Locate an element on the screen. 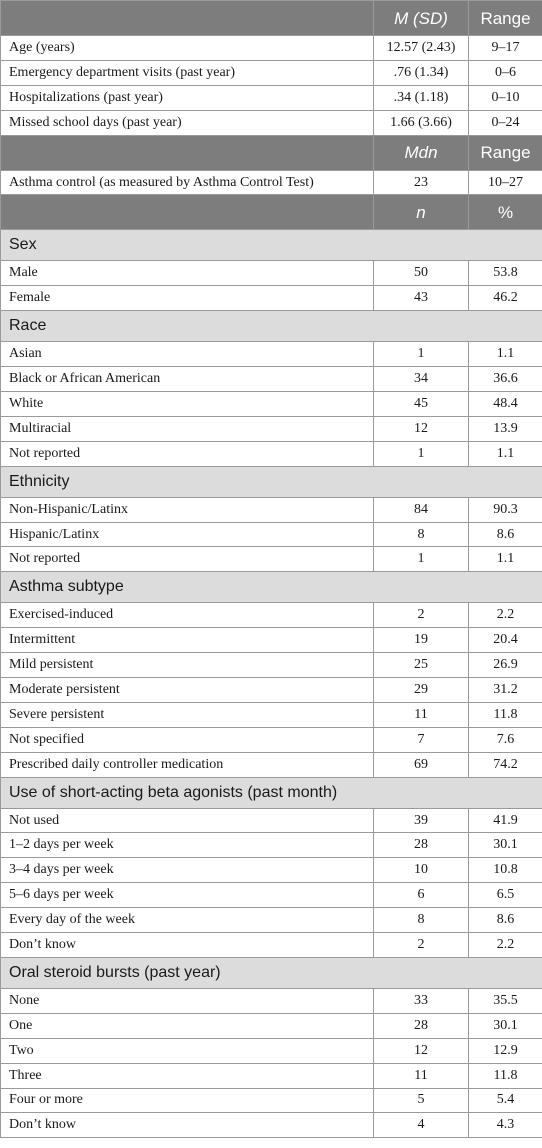  row-value: 28 is located at coordinates (421, 1025).